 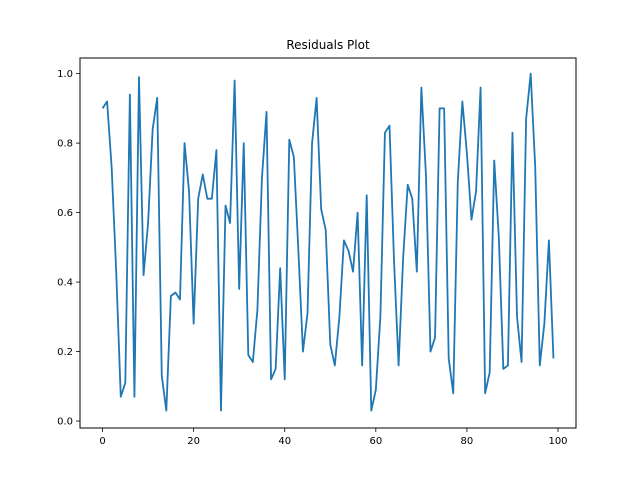 What do you see at coordinates (284, 441) in the screenshot?
I see `x-tick-label: 40` at bounding box center [284, 441].